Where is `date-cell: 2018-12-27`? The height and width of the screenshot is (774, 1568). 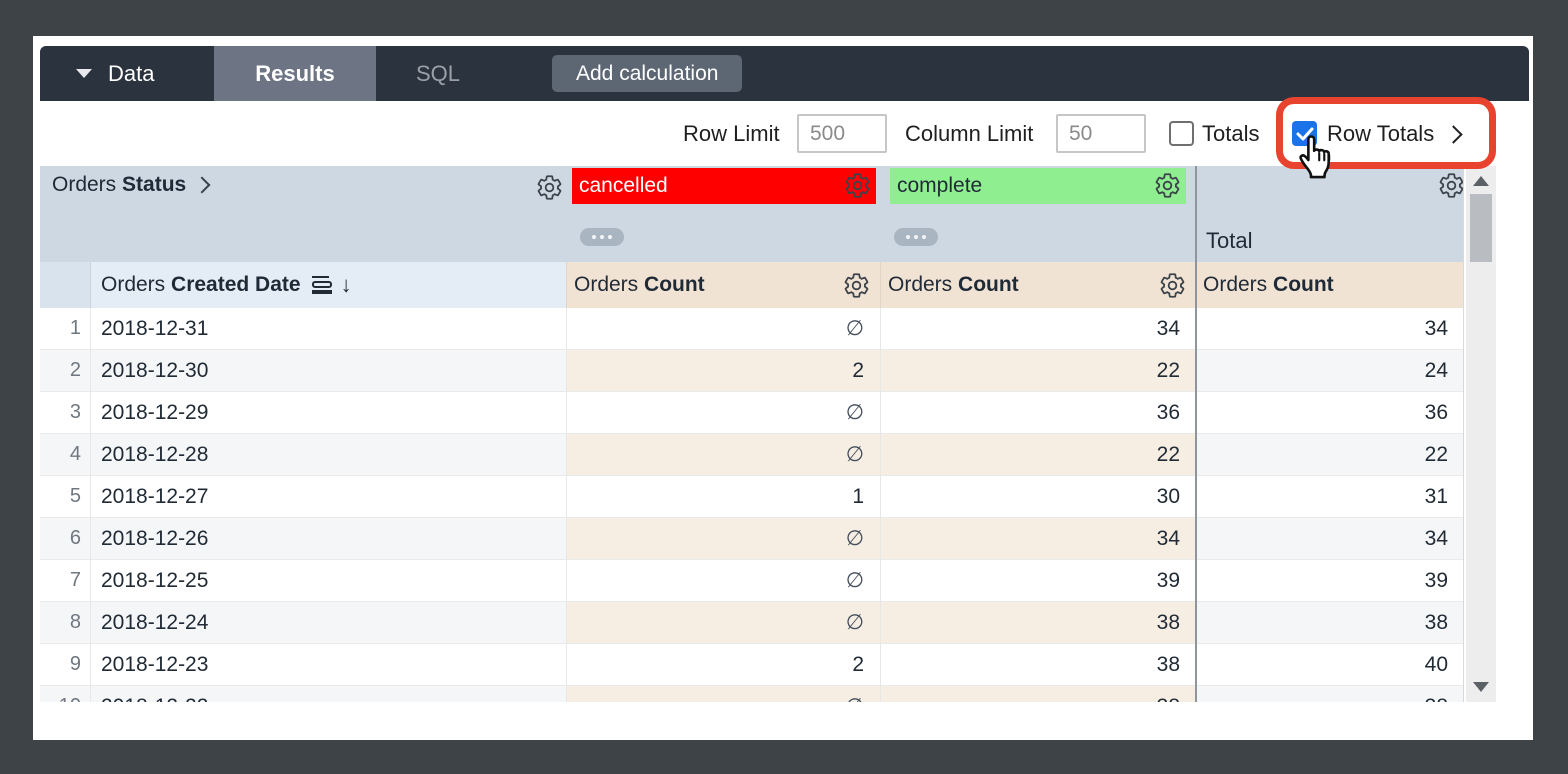
date-cell: 2018-12-27 is located at coordinates (328, 497).